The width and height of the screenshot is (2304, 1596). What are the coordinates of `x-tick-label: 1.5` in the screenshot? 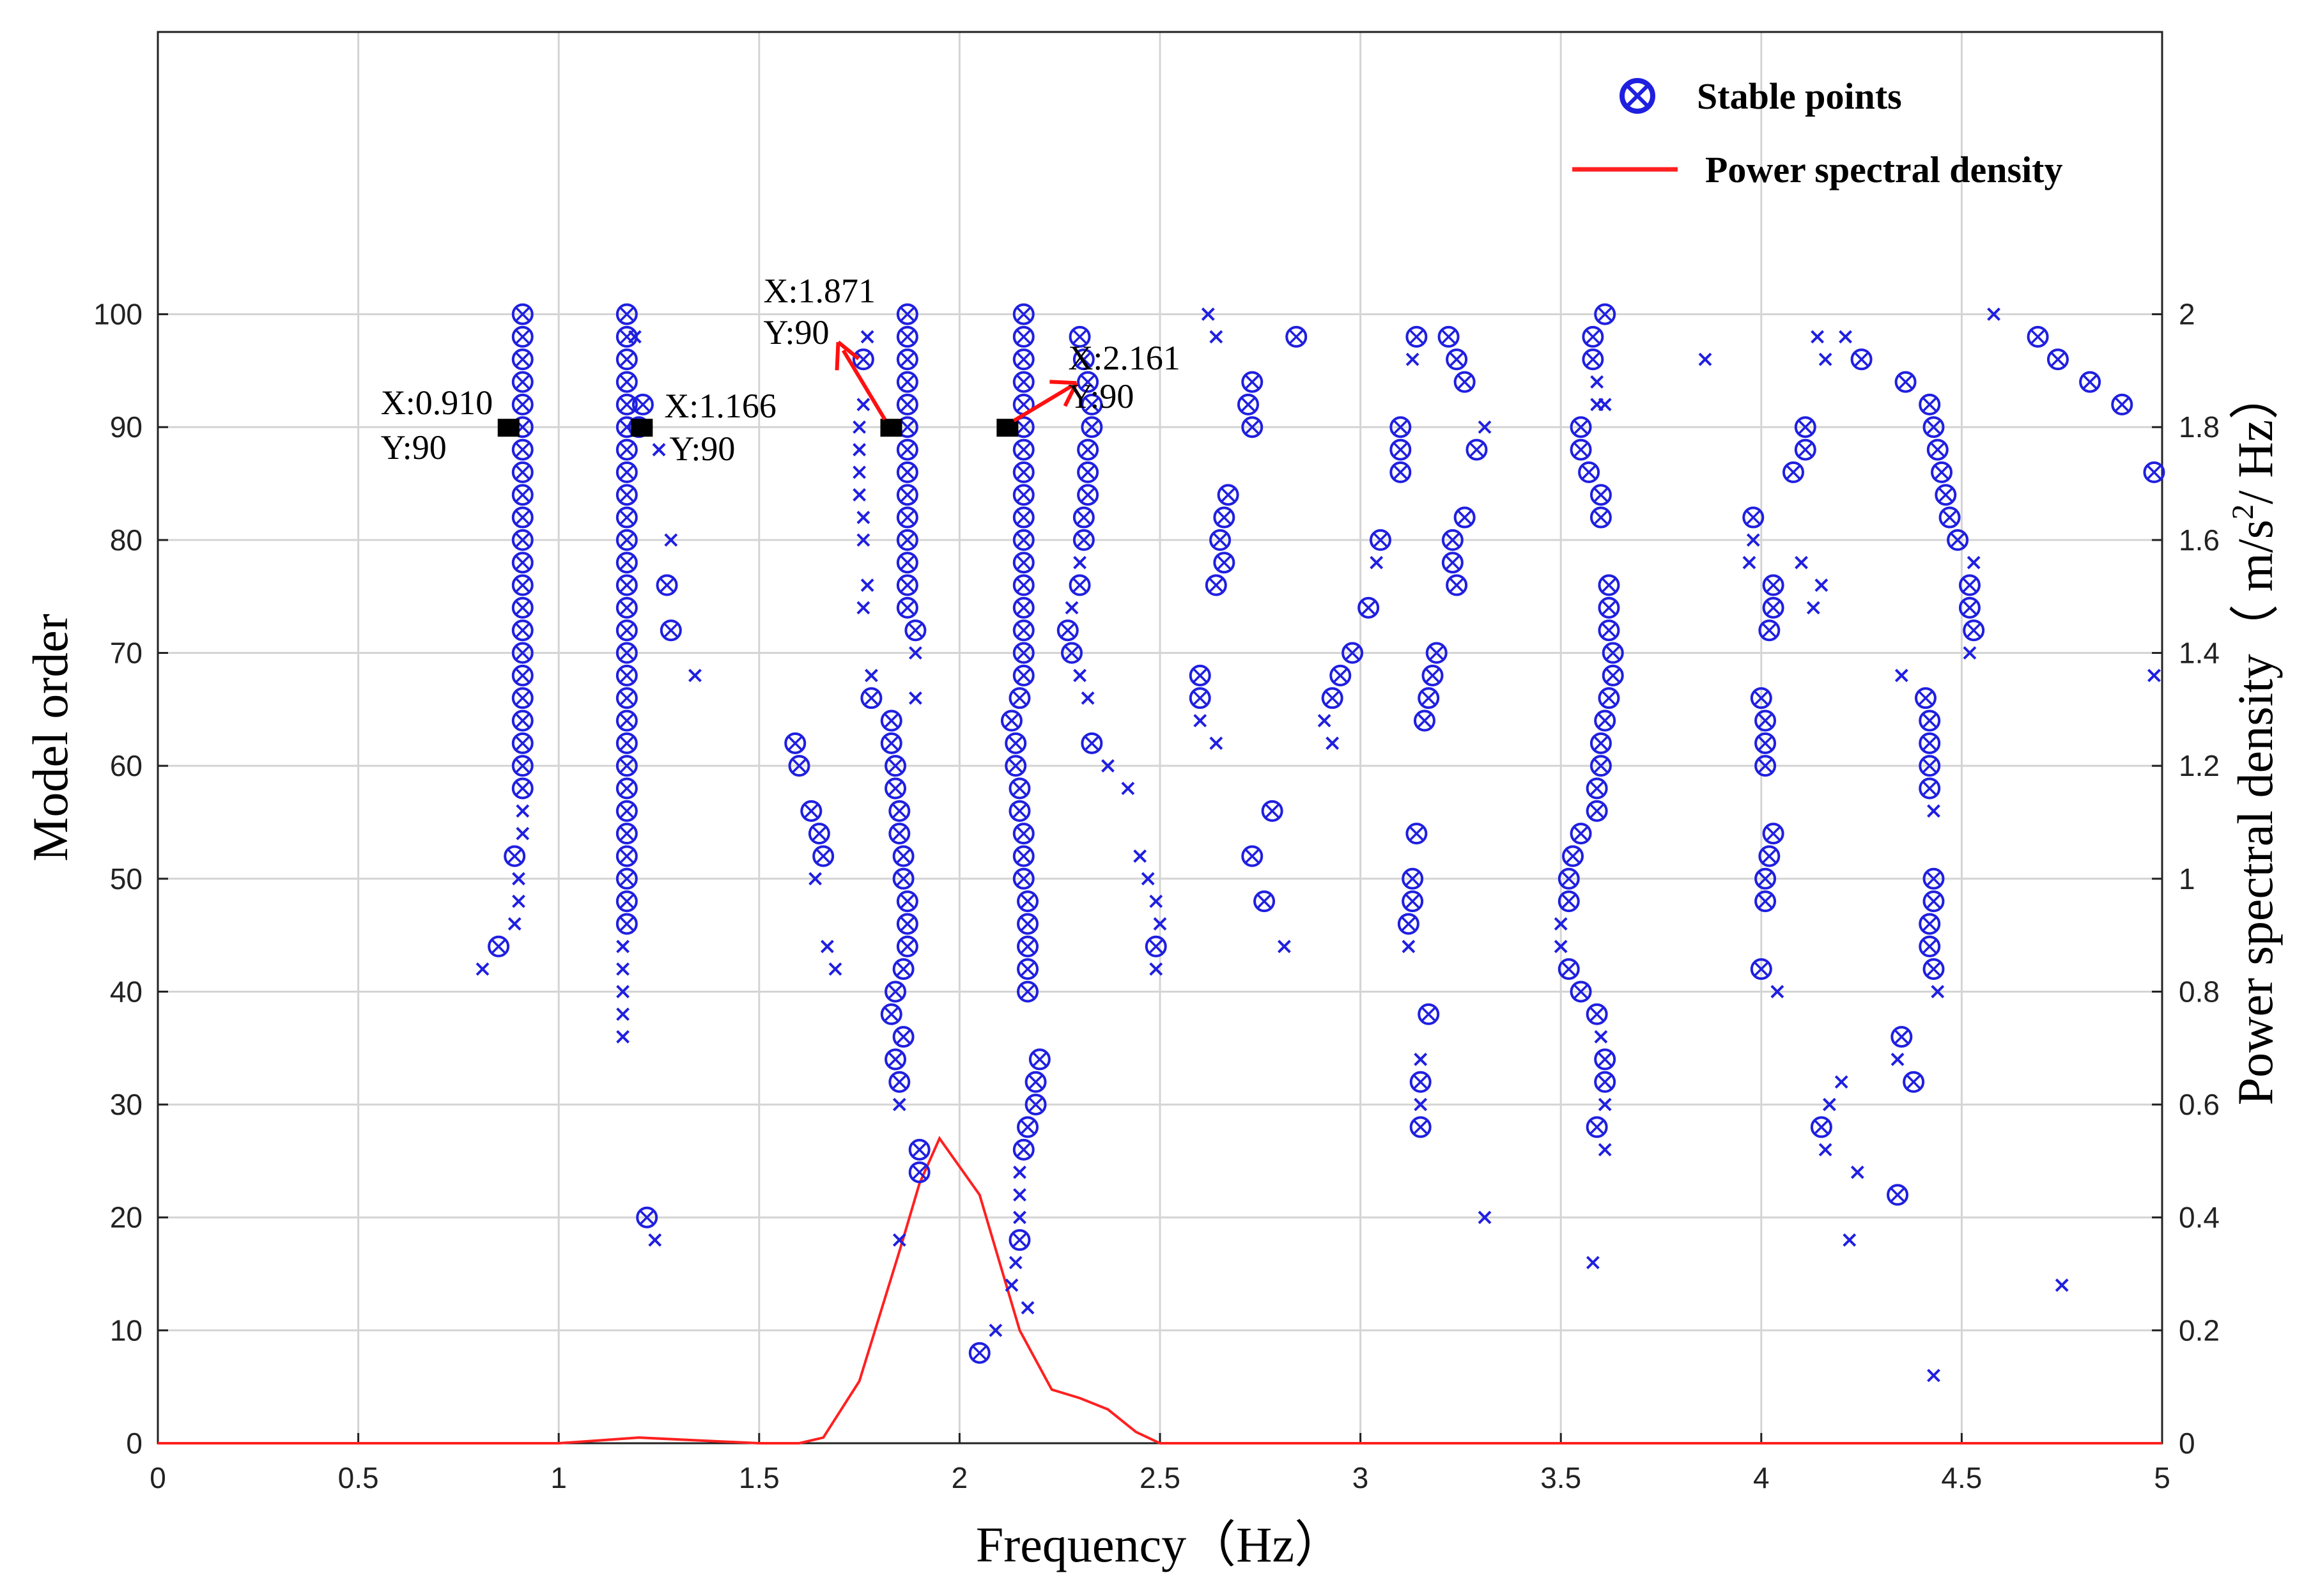 It's located at (759, 1477).